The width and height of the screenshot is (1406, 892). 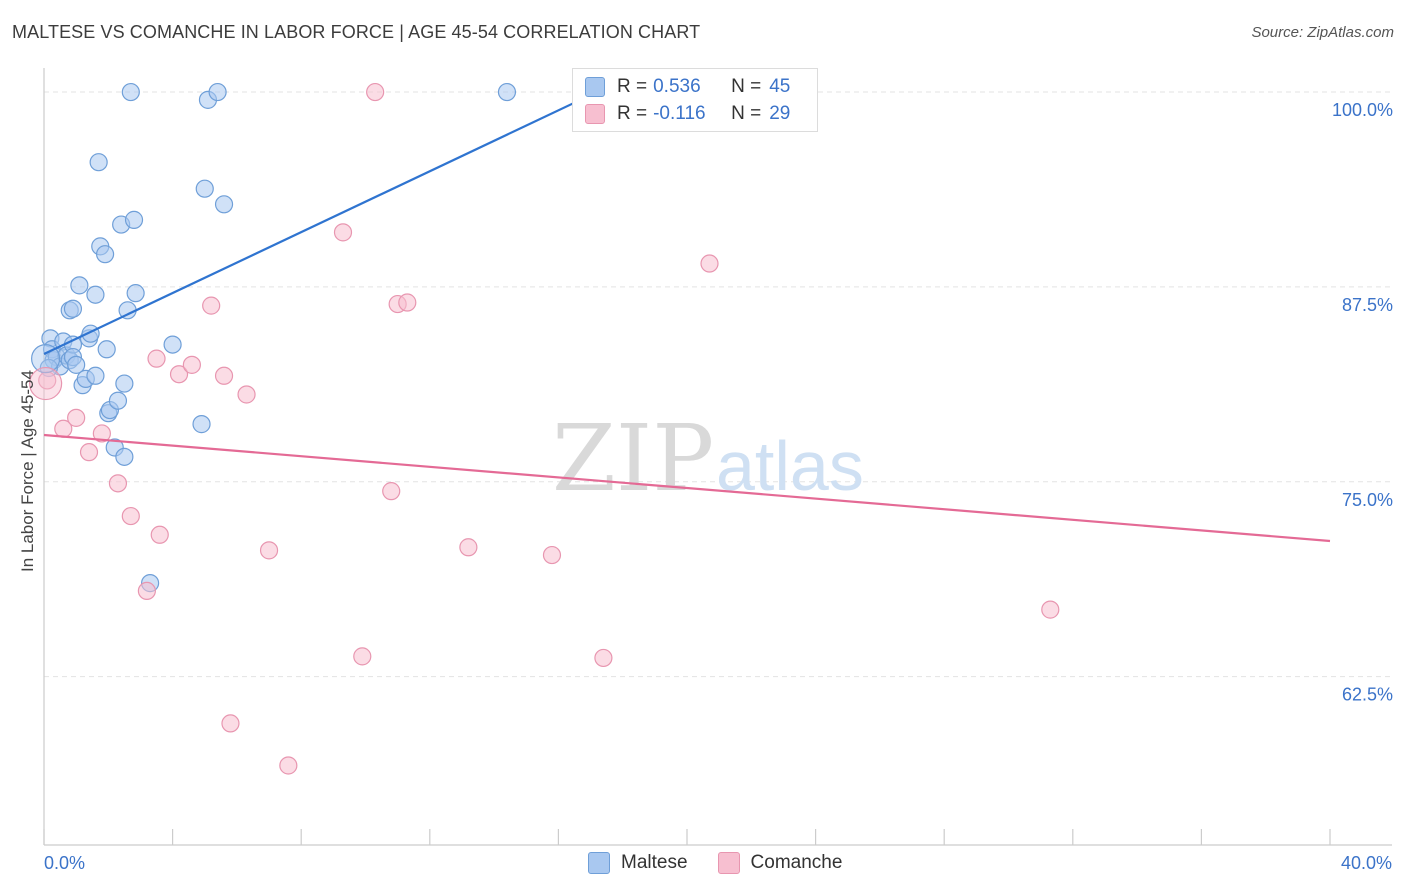 I want to click on watermark-zip: ZIP, so click(x=633, y=458).